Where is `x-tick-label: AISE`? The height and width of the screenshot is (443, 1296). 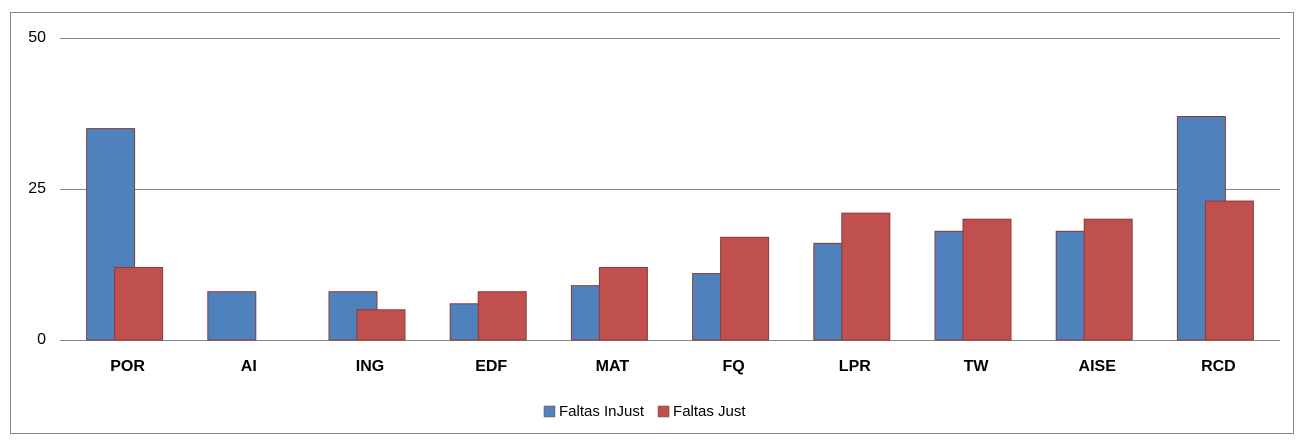 x-tick-label: AISE is located at coordinates (1098, 366).